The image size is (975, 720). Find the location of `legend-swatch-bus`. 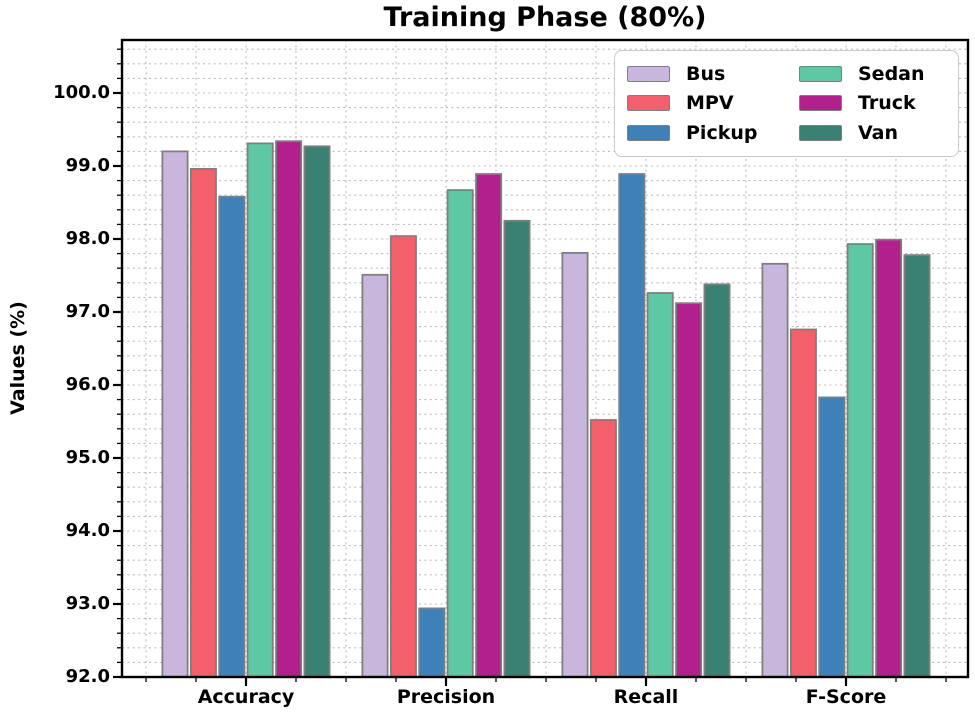

legend-swatch-bus is located at coordinates (648, 73).